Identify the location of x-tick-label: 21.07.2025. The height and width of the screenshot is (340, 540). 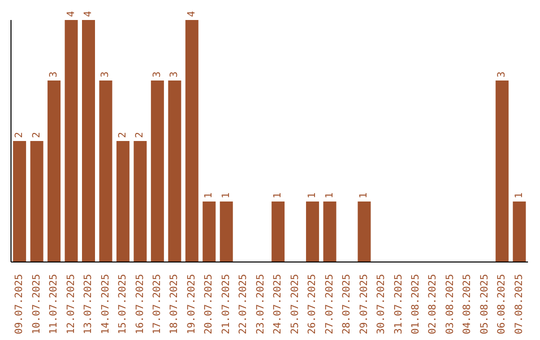
(226, 304).